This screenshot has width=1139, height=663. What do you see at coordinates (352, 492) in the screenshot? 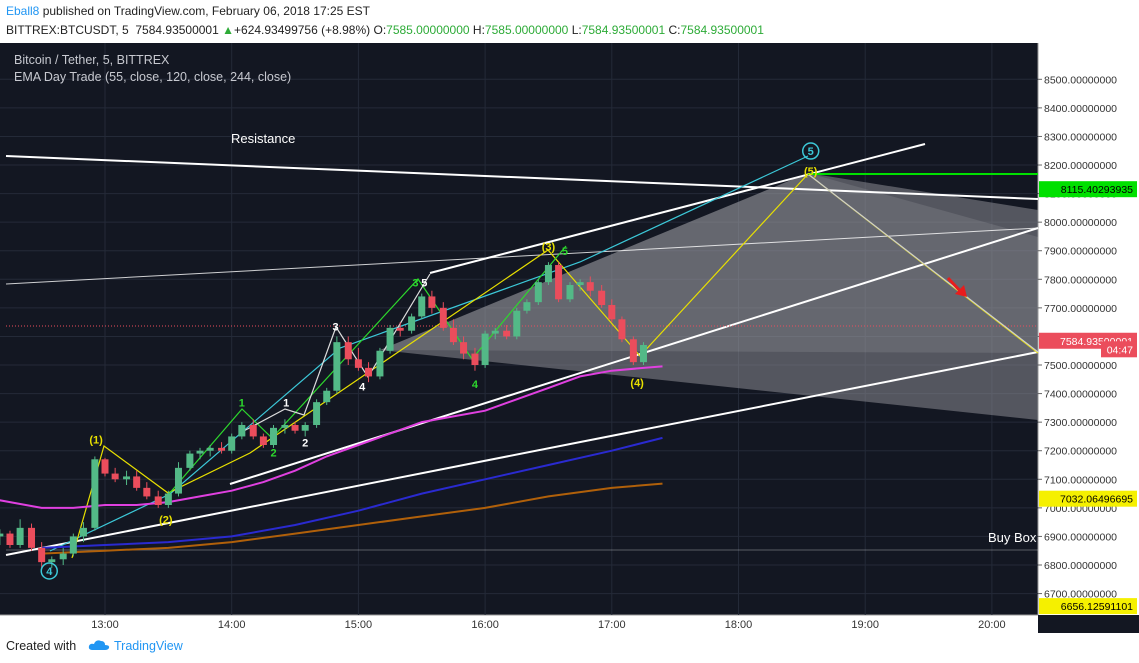
I see `ema-120-line` at bounding box center [352, 492].